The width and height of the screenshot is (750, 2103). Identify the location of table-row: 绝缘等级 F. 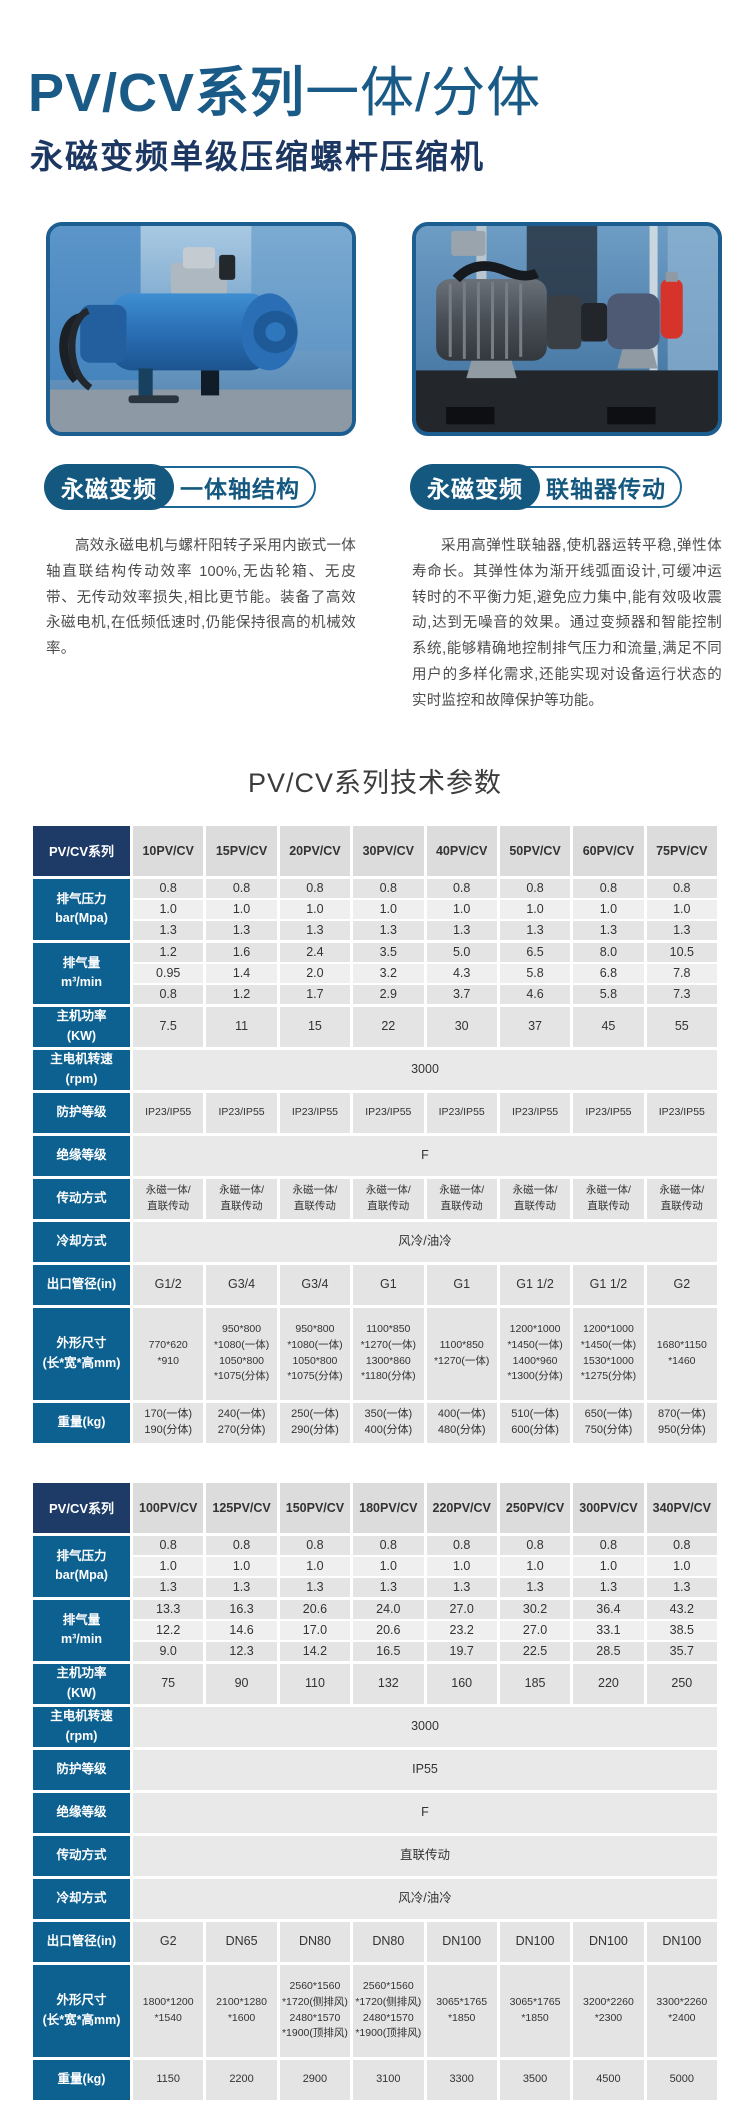
(375, 1155).